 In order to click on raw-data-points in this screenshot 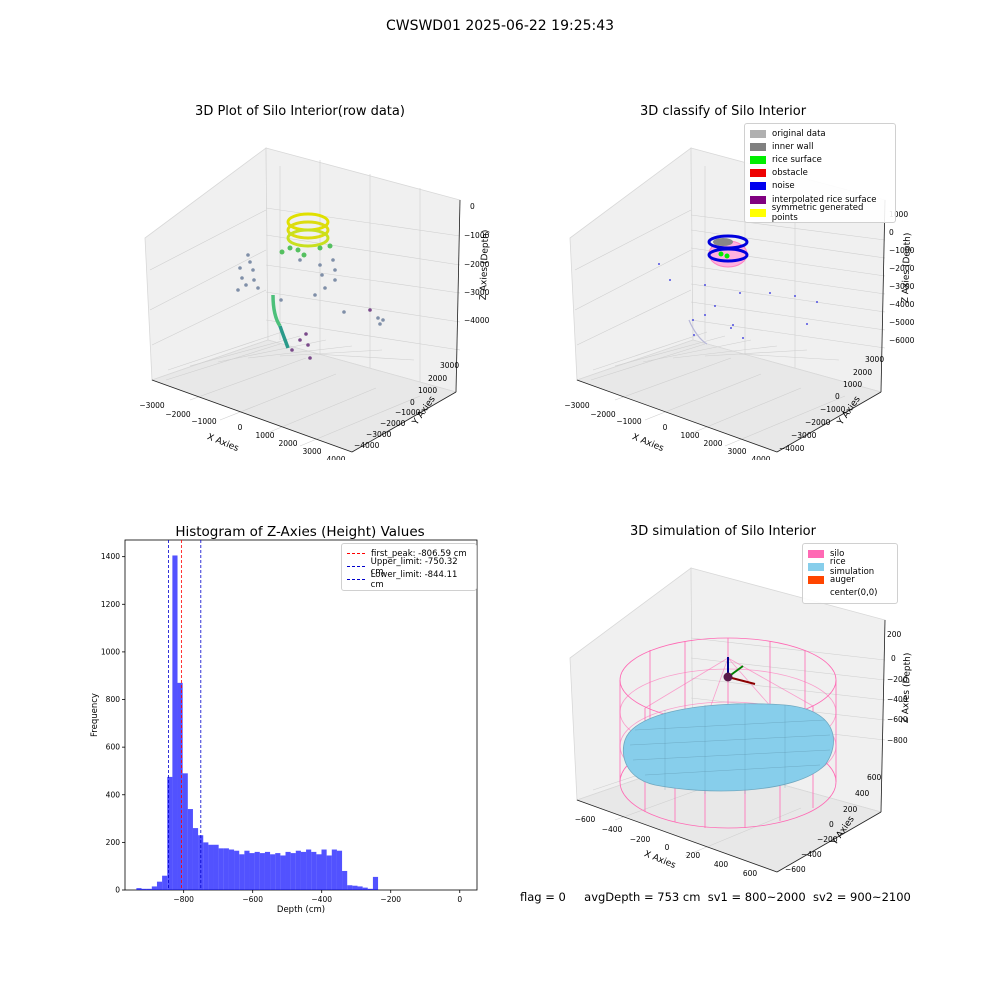, I will do `click(310, 286)`.